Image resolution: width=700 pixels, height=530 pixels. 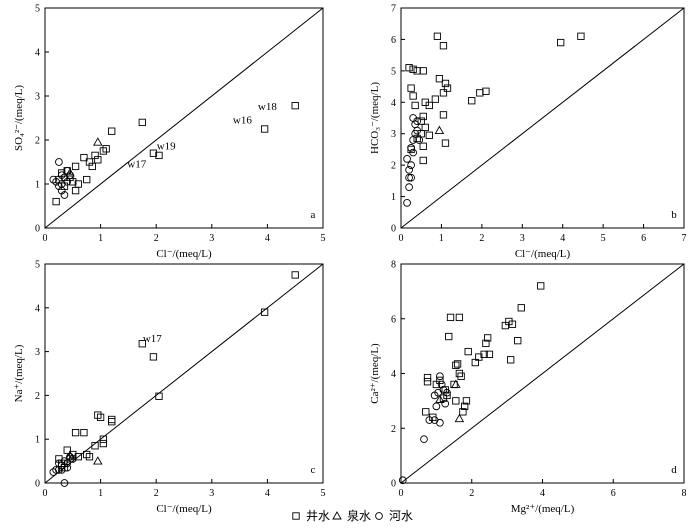 What do you see at coordinates (393, 197) in the screenshot?
I see `y-tick-label: 1` at bounding box center [393, 197].